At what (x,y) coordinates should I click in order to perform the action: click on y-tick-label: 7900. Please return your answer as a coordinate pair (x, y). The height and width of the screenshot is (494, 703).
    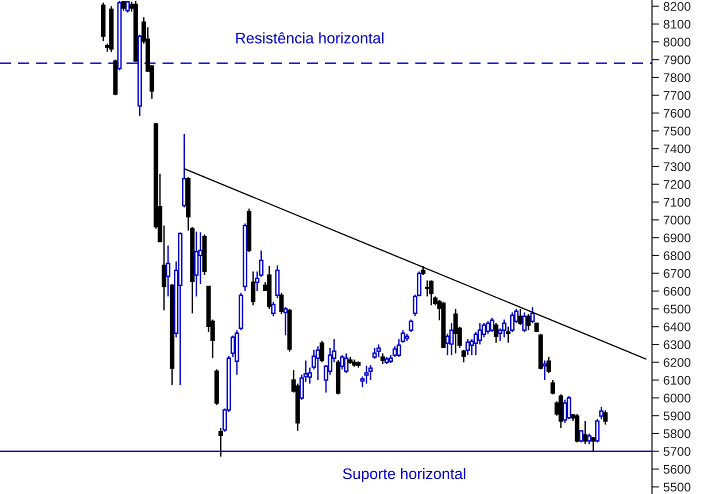
    Looking at the image, I should click on (677, 59).